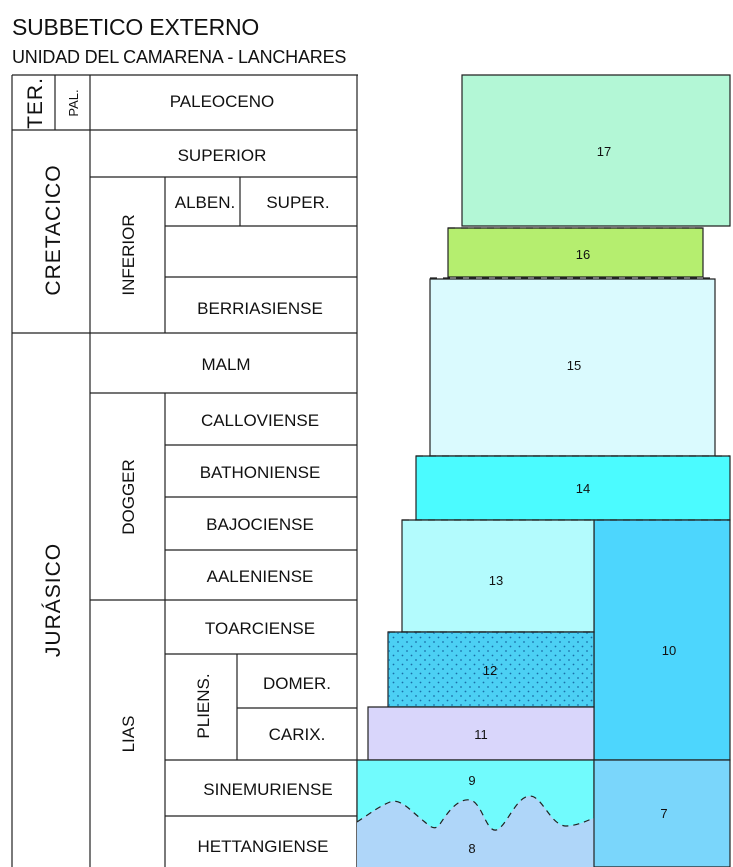 The image size is (733, 867). I want to click on unit-8-label: 8, so click(471, 848).